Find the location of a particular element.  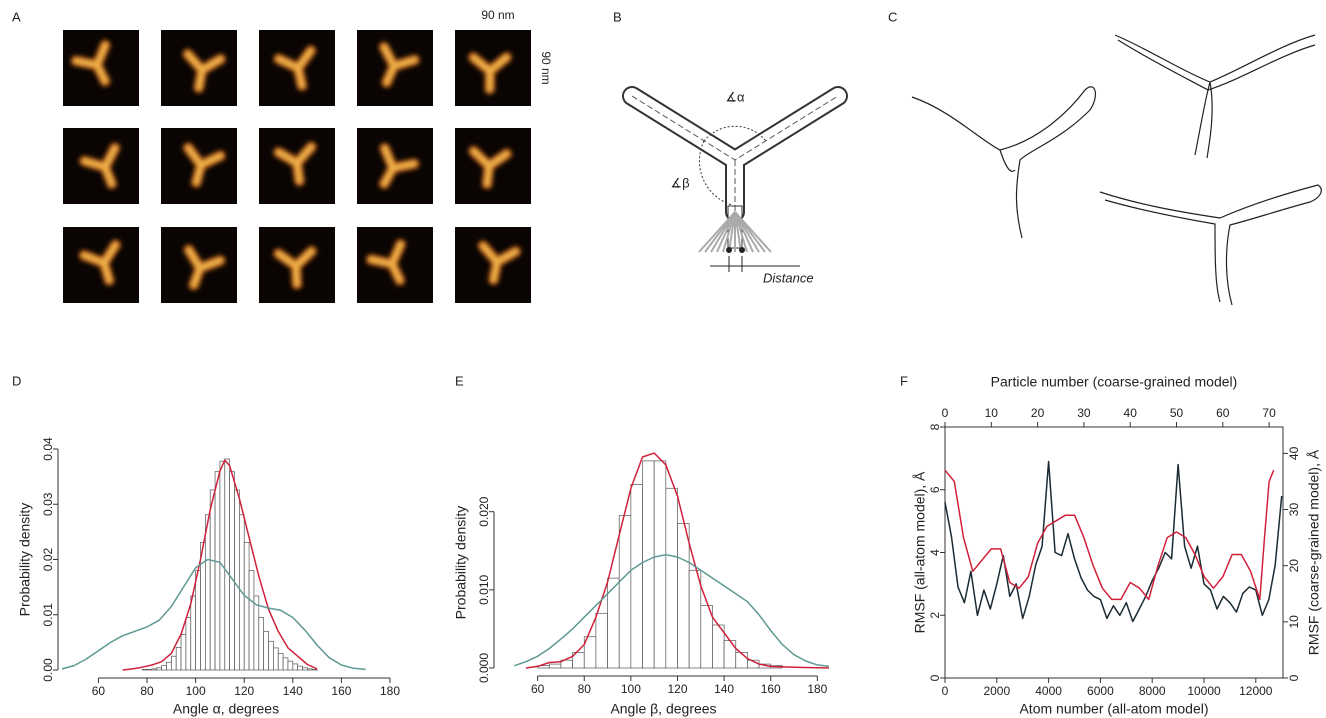

y-tick-label: 8 is located at coordinates (935, 426).